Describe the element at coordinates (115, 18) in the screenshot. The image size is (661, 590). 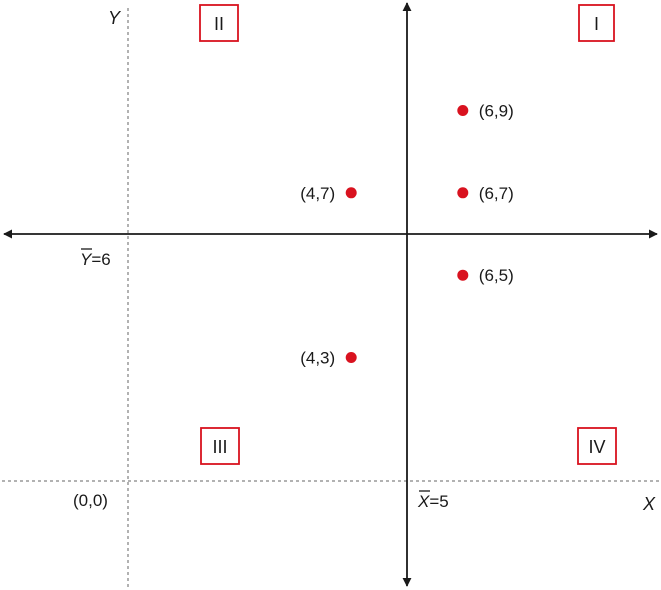
I see `y-axis-title: Y` at that location.